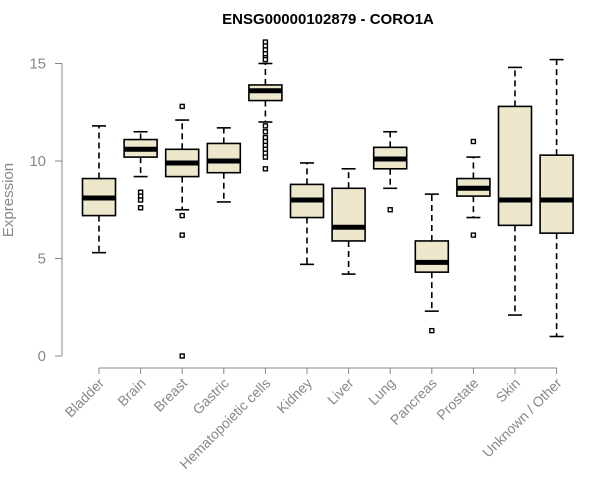 The height and width of the screenshot is (500, 600). I want to click on x-tick-label: Skin, so click(508, 390).